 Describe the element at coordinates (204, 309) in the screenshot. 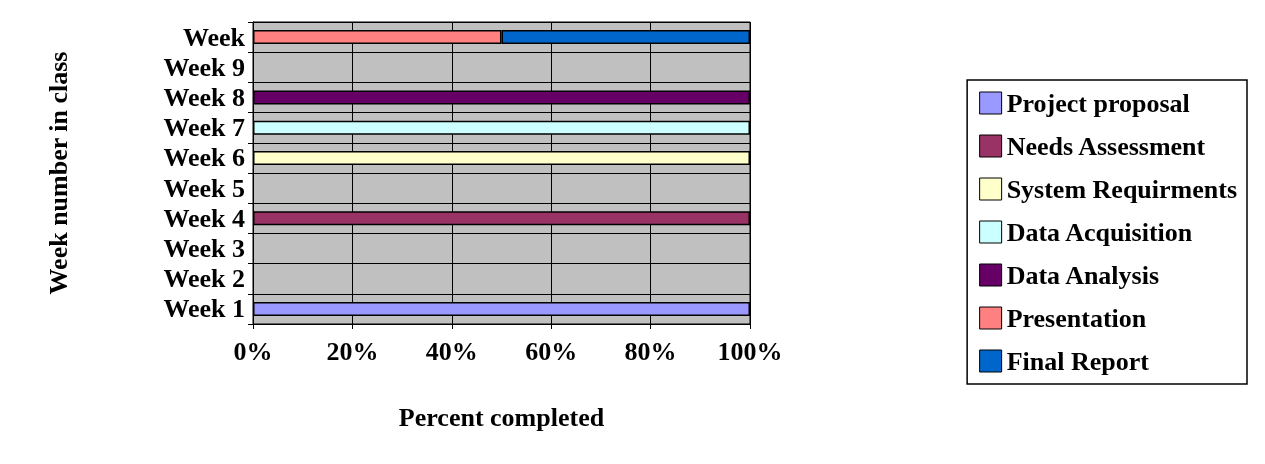

I see `y-tick-label: Week 1` at that location.